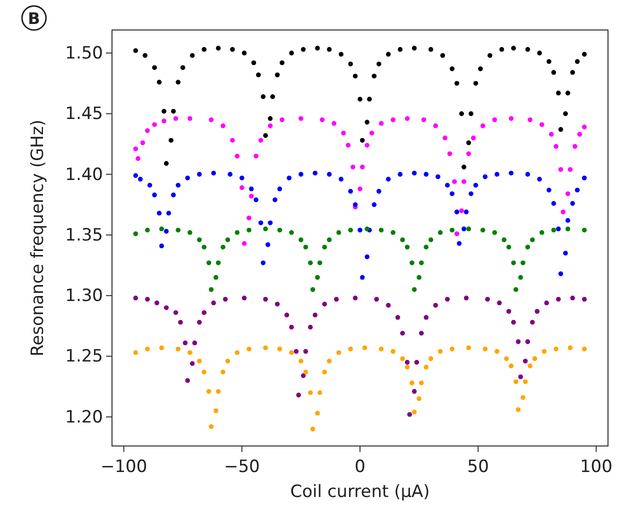  I want to click on y-tick-label: 1.40, so click(84, 174).